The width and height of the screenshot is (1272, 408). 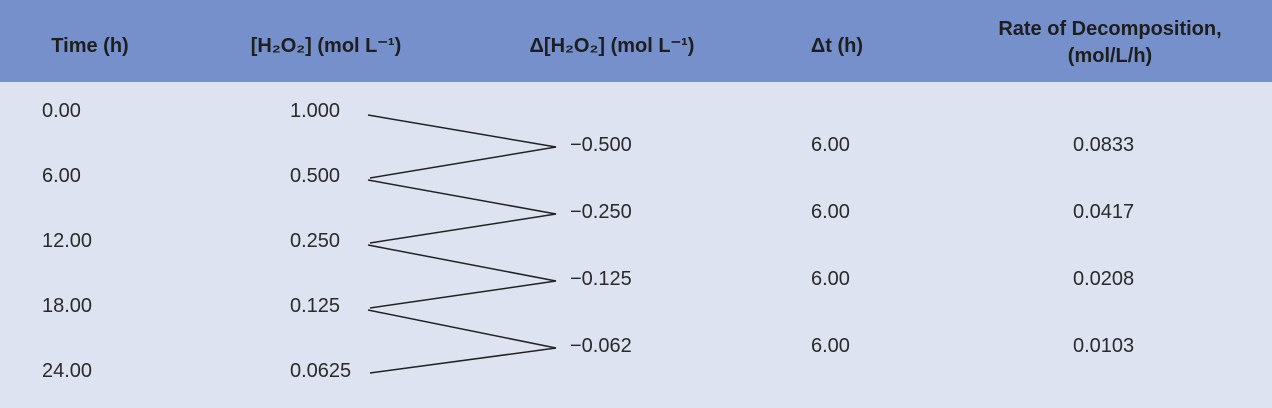 What do you see at coordinates (1110, 29) in the screenshot?
I see `column-header: Rate of Decomposition,` at bounding box center [1110, 29].